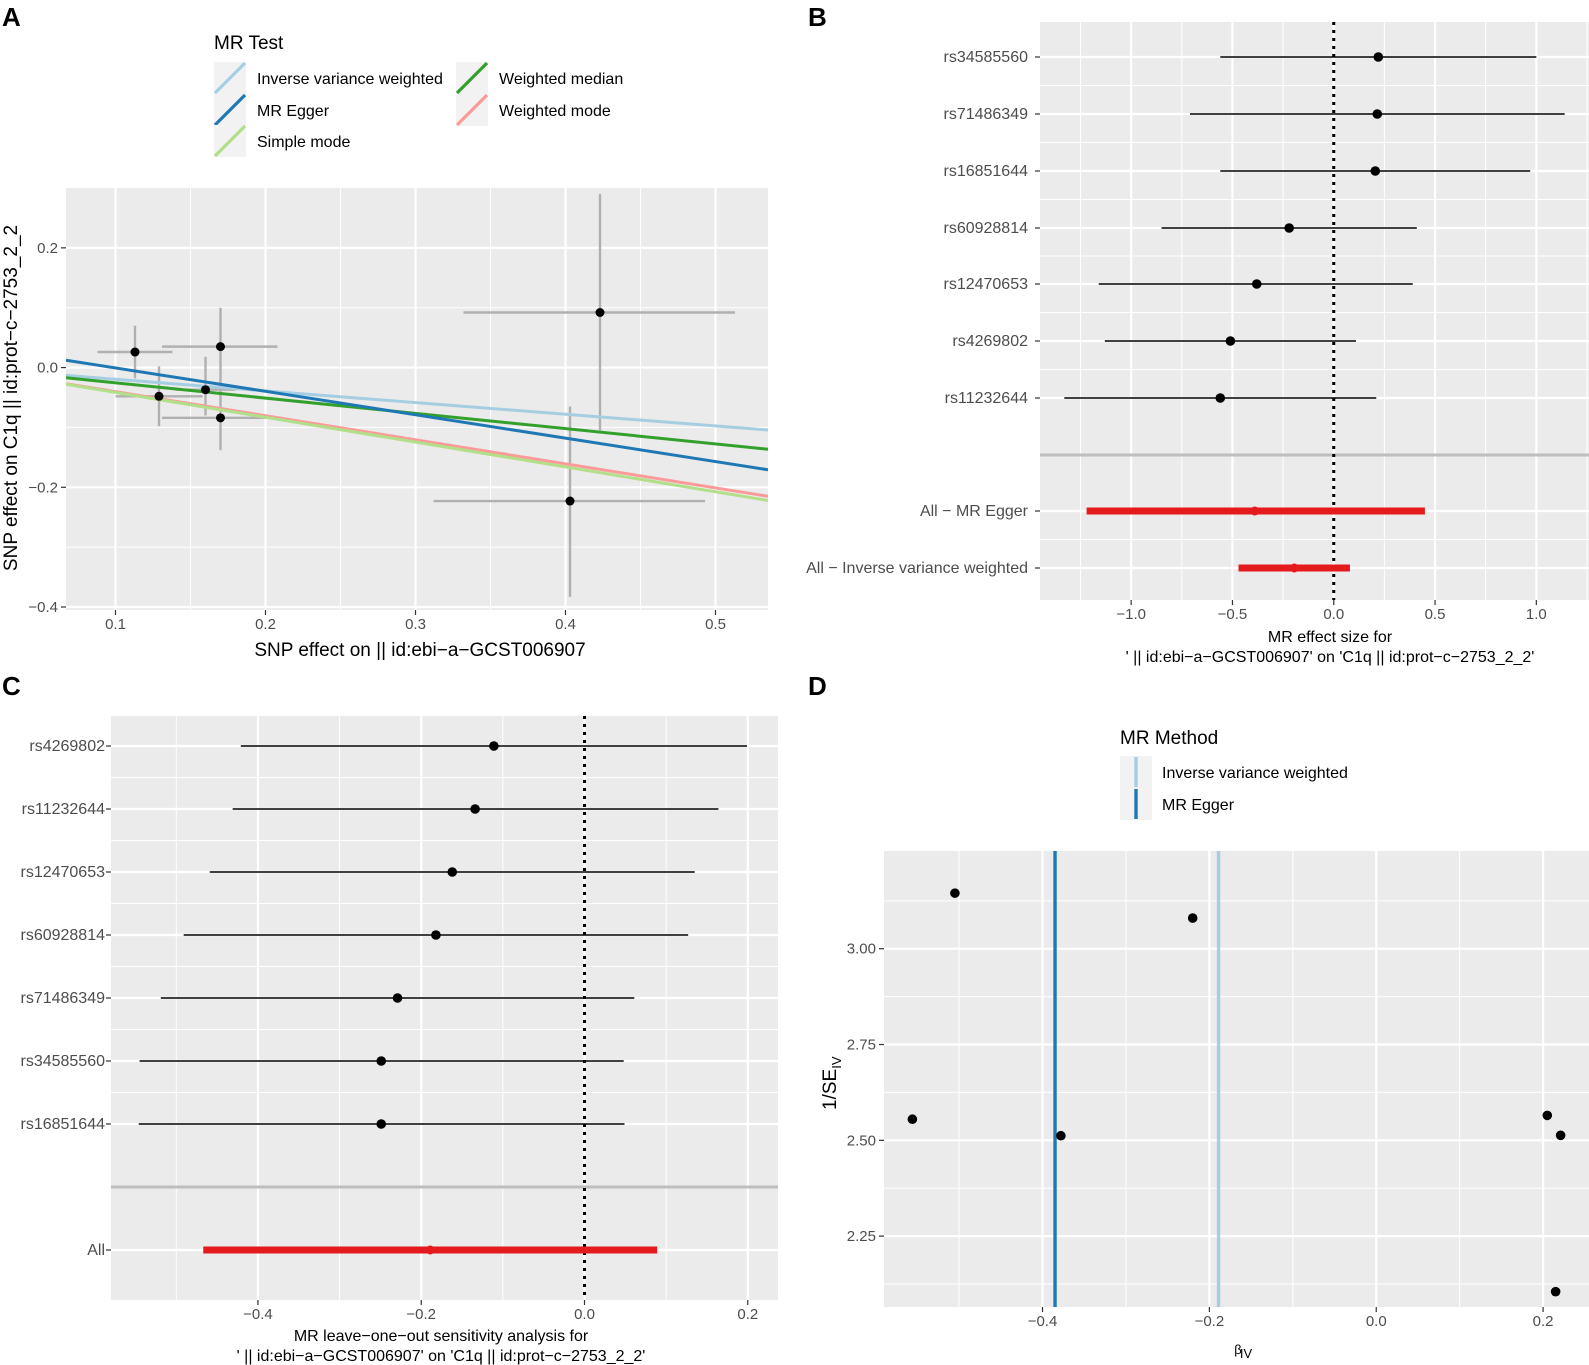 This screenshot has width=1589, height=1365. What do you see at coordinates (115, 624) in the screenshot?
I see `x-tick-label: 0.1` at bounding box center [115, 624].